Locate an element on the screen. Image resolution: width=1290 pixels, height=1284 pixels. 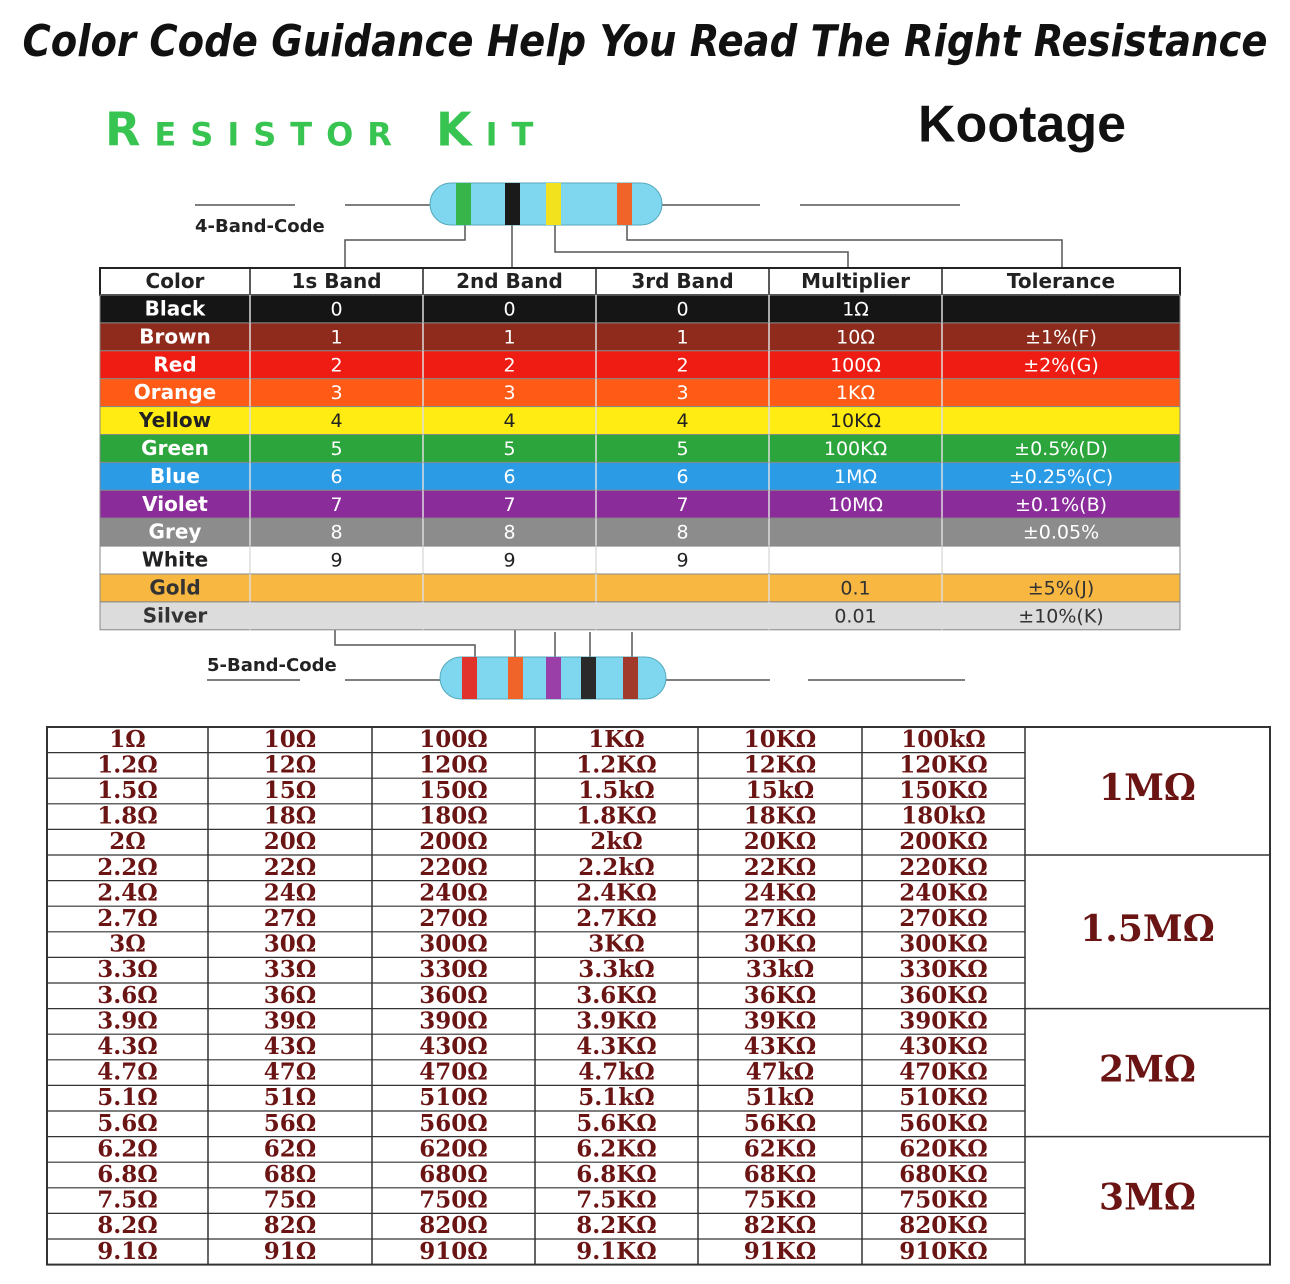
resistance-value: 1Ω is located at coordinates (127, 739).